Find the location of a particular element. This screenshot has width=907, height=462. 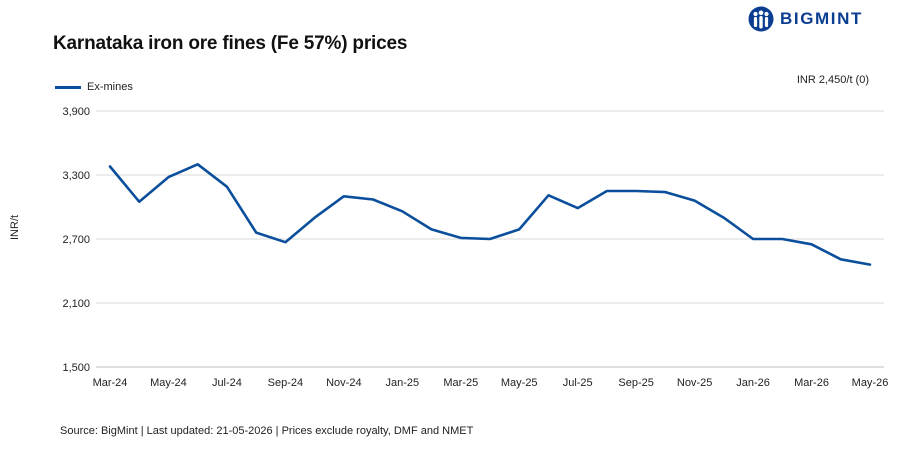

x-tick-label: Mar-24 is located at coordinates (110, 383).